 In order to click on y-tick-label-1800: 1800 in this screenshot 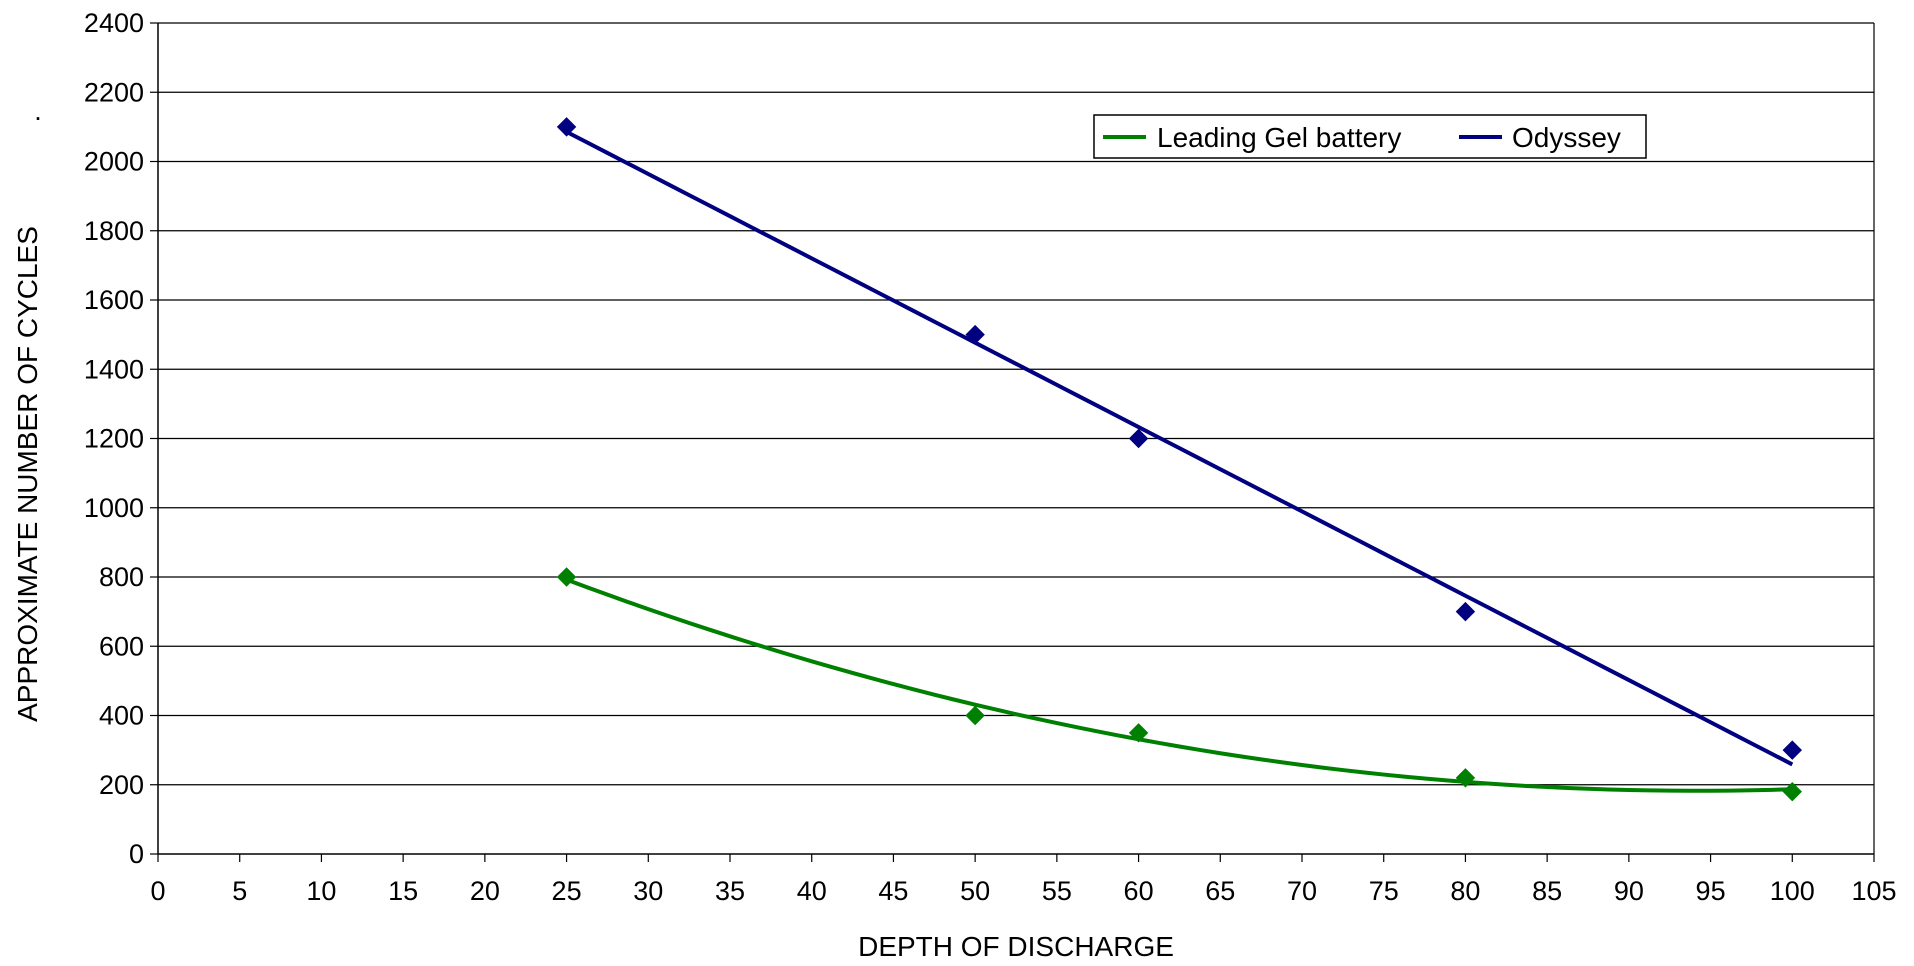, I will do `click(114, 231)`.